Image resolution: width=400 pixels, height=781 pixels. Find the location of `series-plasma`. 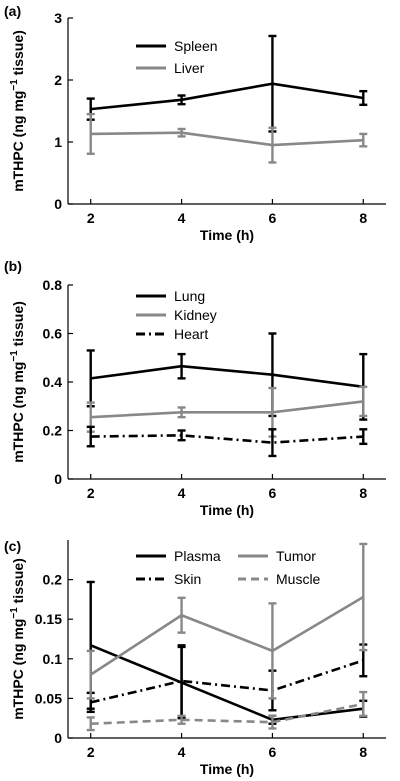

series-plasma is located at coordinates (227, 652).